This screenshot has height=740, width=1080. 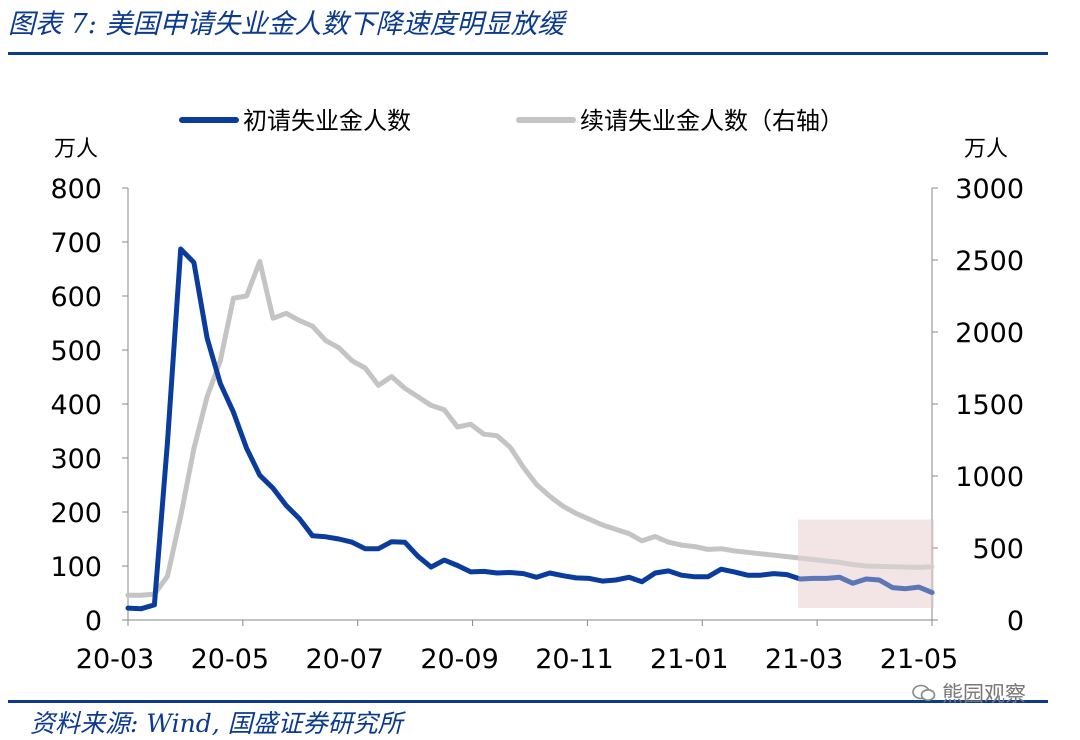 What do you see at coordinates (76, 149) in the screenshot?
I see `left-axis-unit: 万人` at bounding box center [76, 149].